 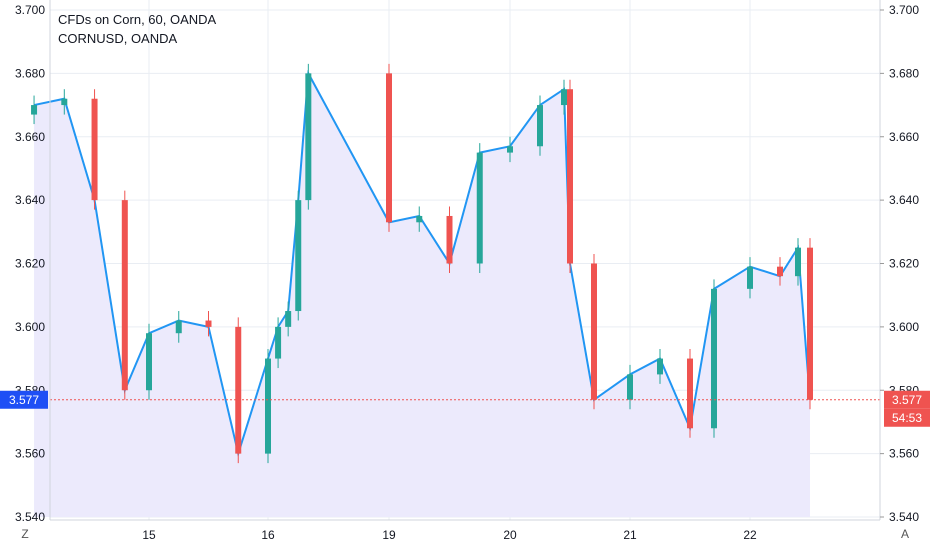 I want to click on y-tick-label-right: 3.560, so click(x=904, y=454).